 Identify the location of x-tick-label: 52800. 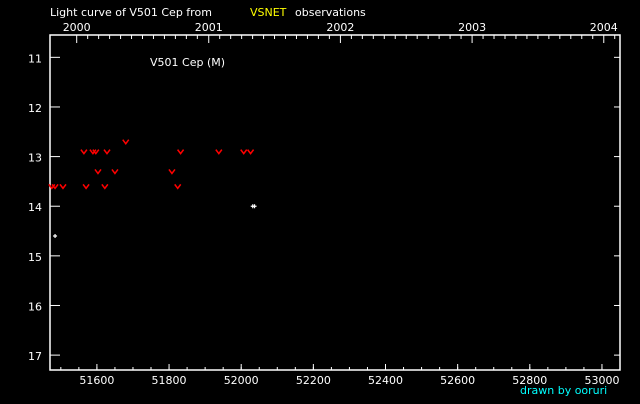
(529, 380).